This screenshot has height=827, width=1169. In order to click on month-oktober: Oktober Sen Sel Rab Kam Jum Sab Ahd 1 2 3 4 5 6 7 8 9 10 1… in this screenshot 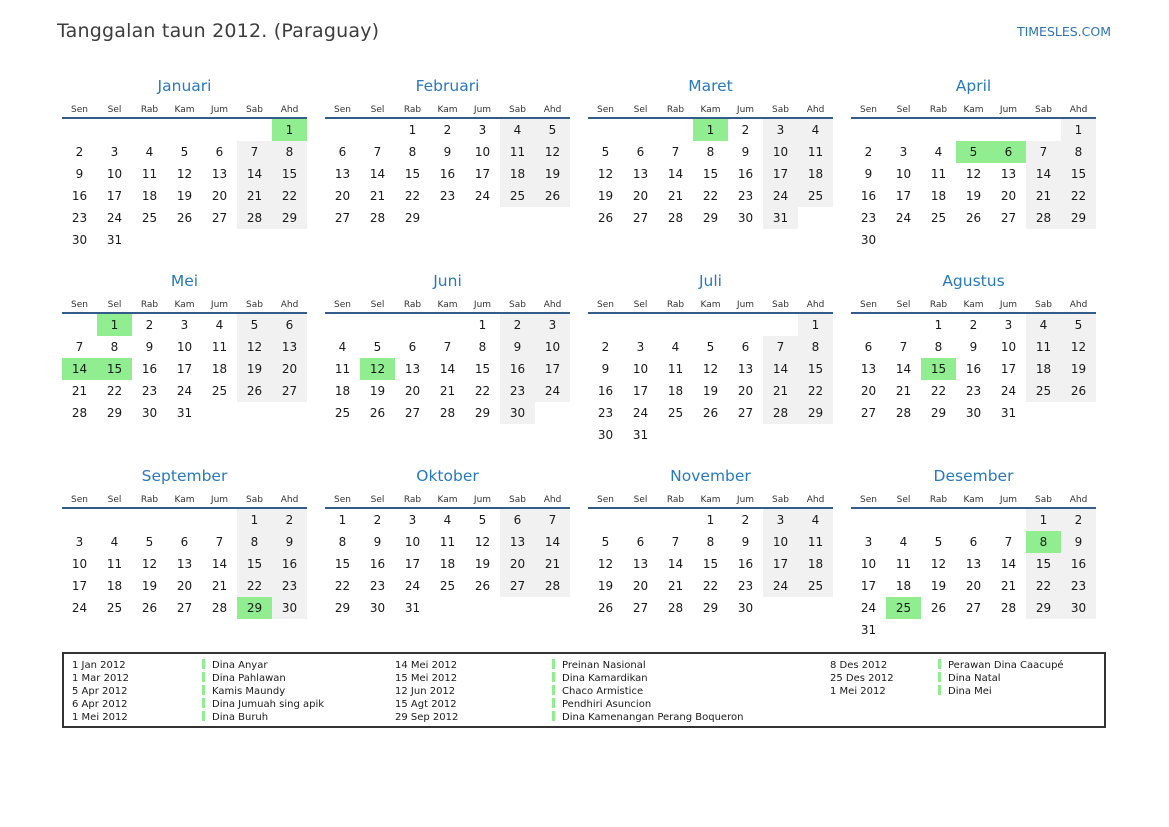, I will do `click(447, 553)`.